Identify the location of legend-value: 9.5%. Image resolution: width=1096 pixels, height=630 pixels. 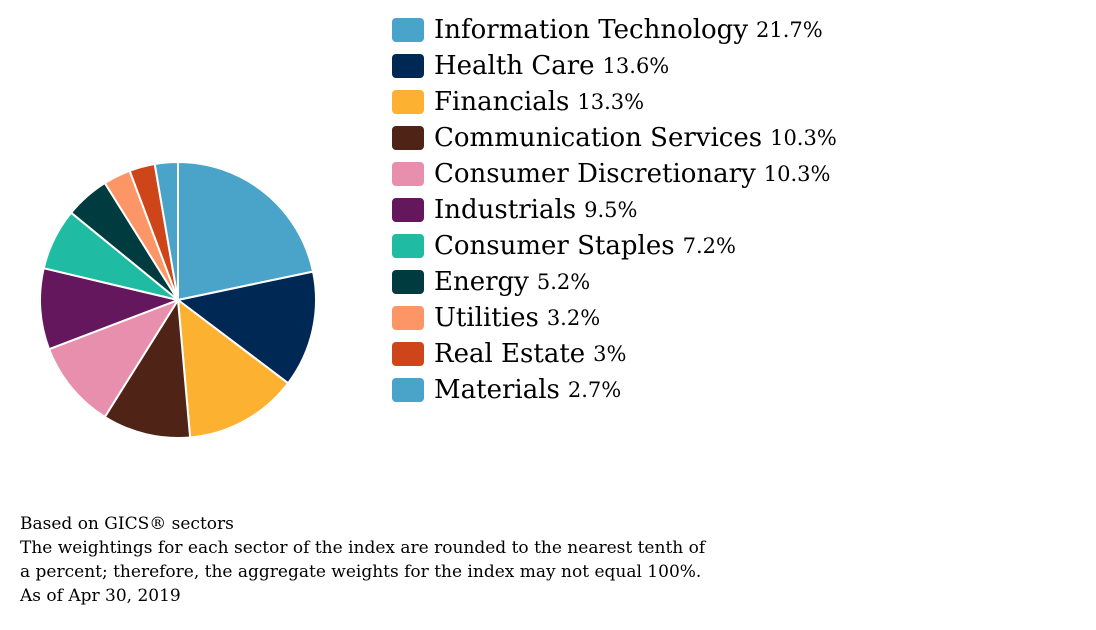
(611, 210).